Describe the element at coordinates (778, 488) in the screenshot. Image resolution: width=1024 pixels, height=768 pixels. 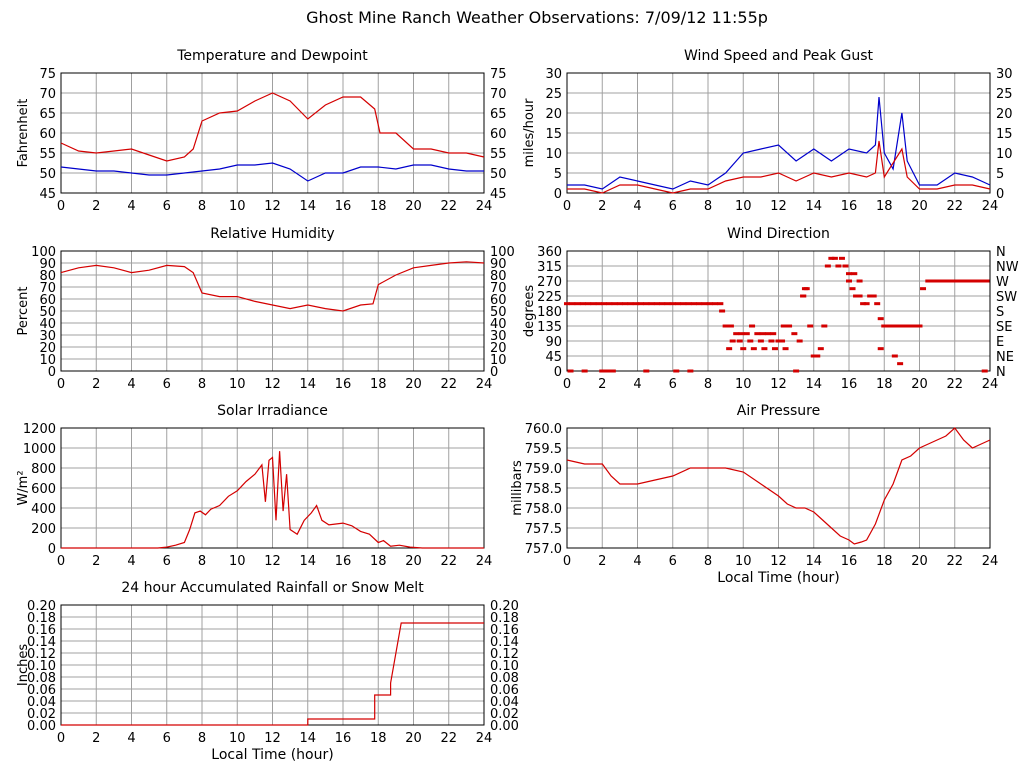
I see `plot-frame` at that location.